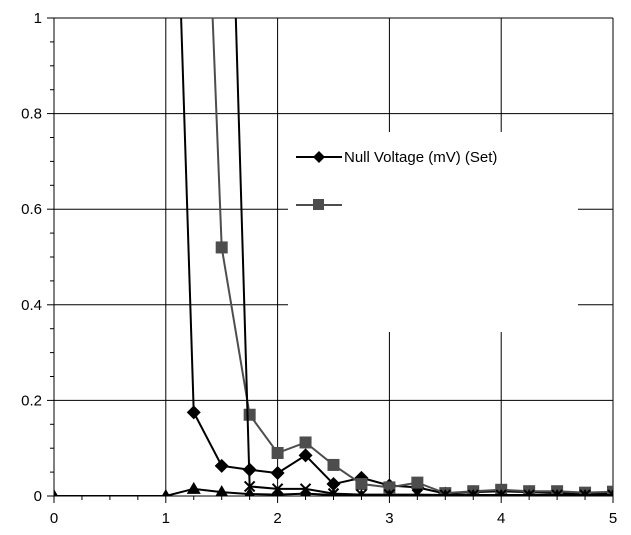  What do you see at coordinates (319, 157) in the screenshot?
I see `legend-marker-diamond-icon` at bounding box center [319, 157].